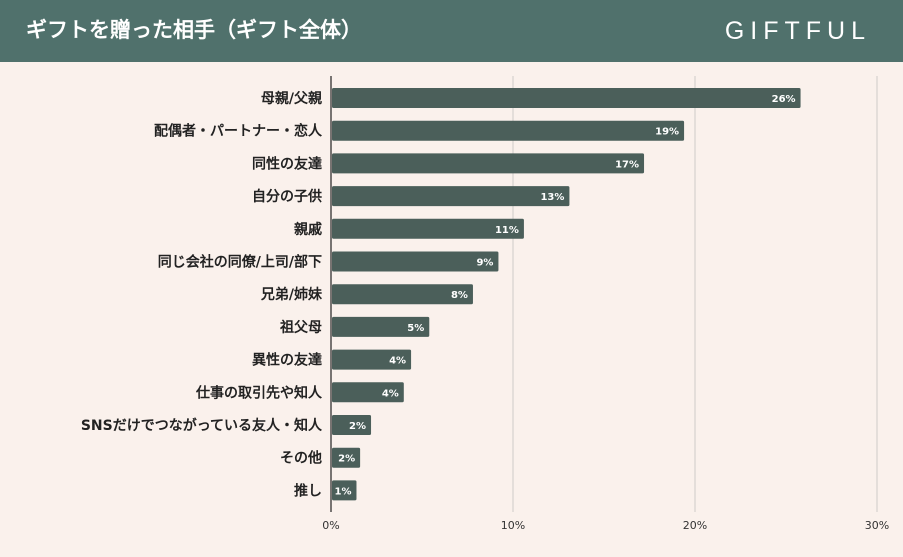 The height and width of the screenshot is (557, 903). What do you see at coordinates (459, 295) in the screenshot?
I see `bar-value-label: 8%` at bounding box center [459, 295].